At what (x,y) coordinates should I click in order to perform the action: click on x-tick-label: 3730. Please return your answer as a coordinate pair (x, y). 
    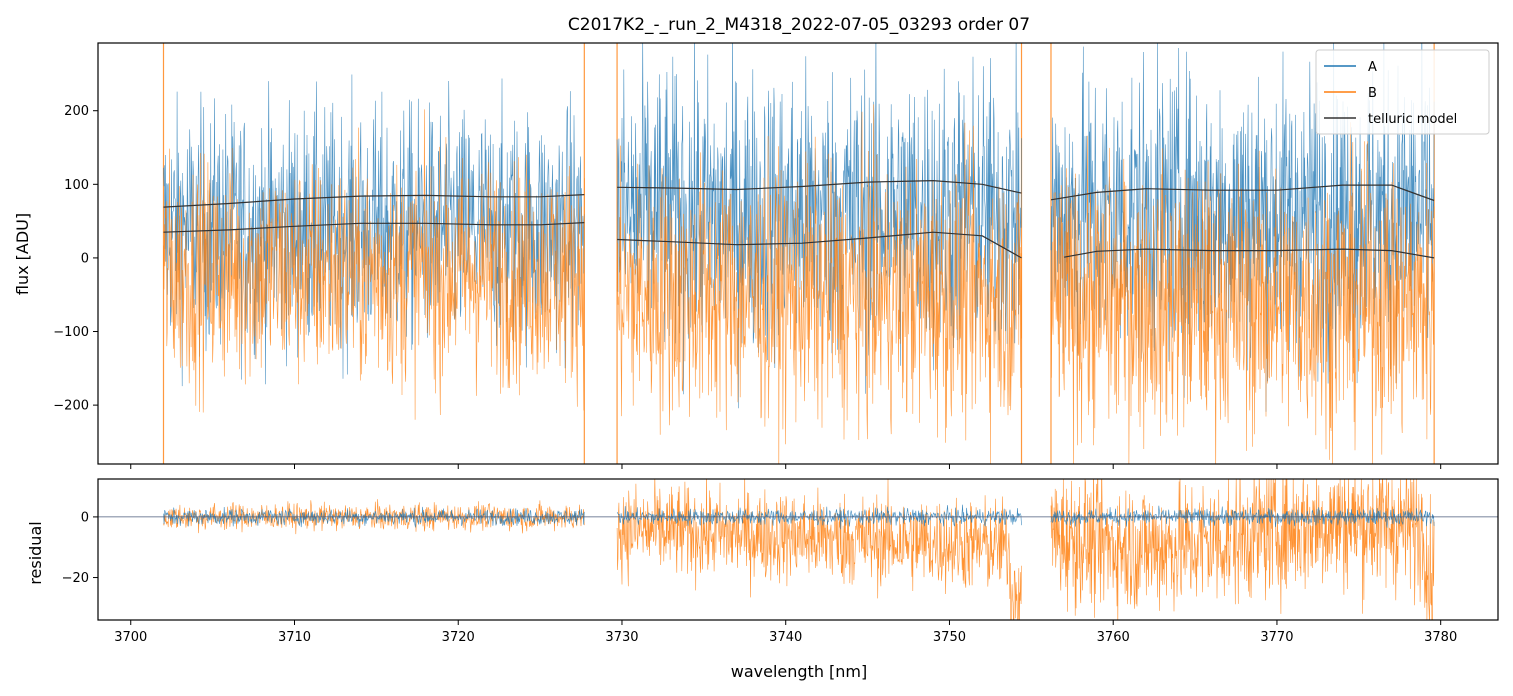
    Looking at the image, I should click on (621, 637).